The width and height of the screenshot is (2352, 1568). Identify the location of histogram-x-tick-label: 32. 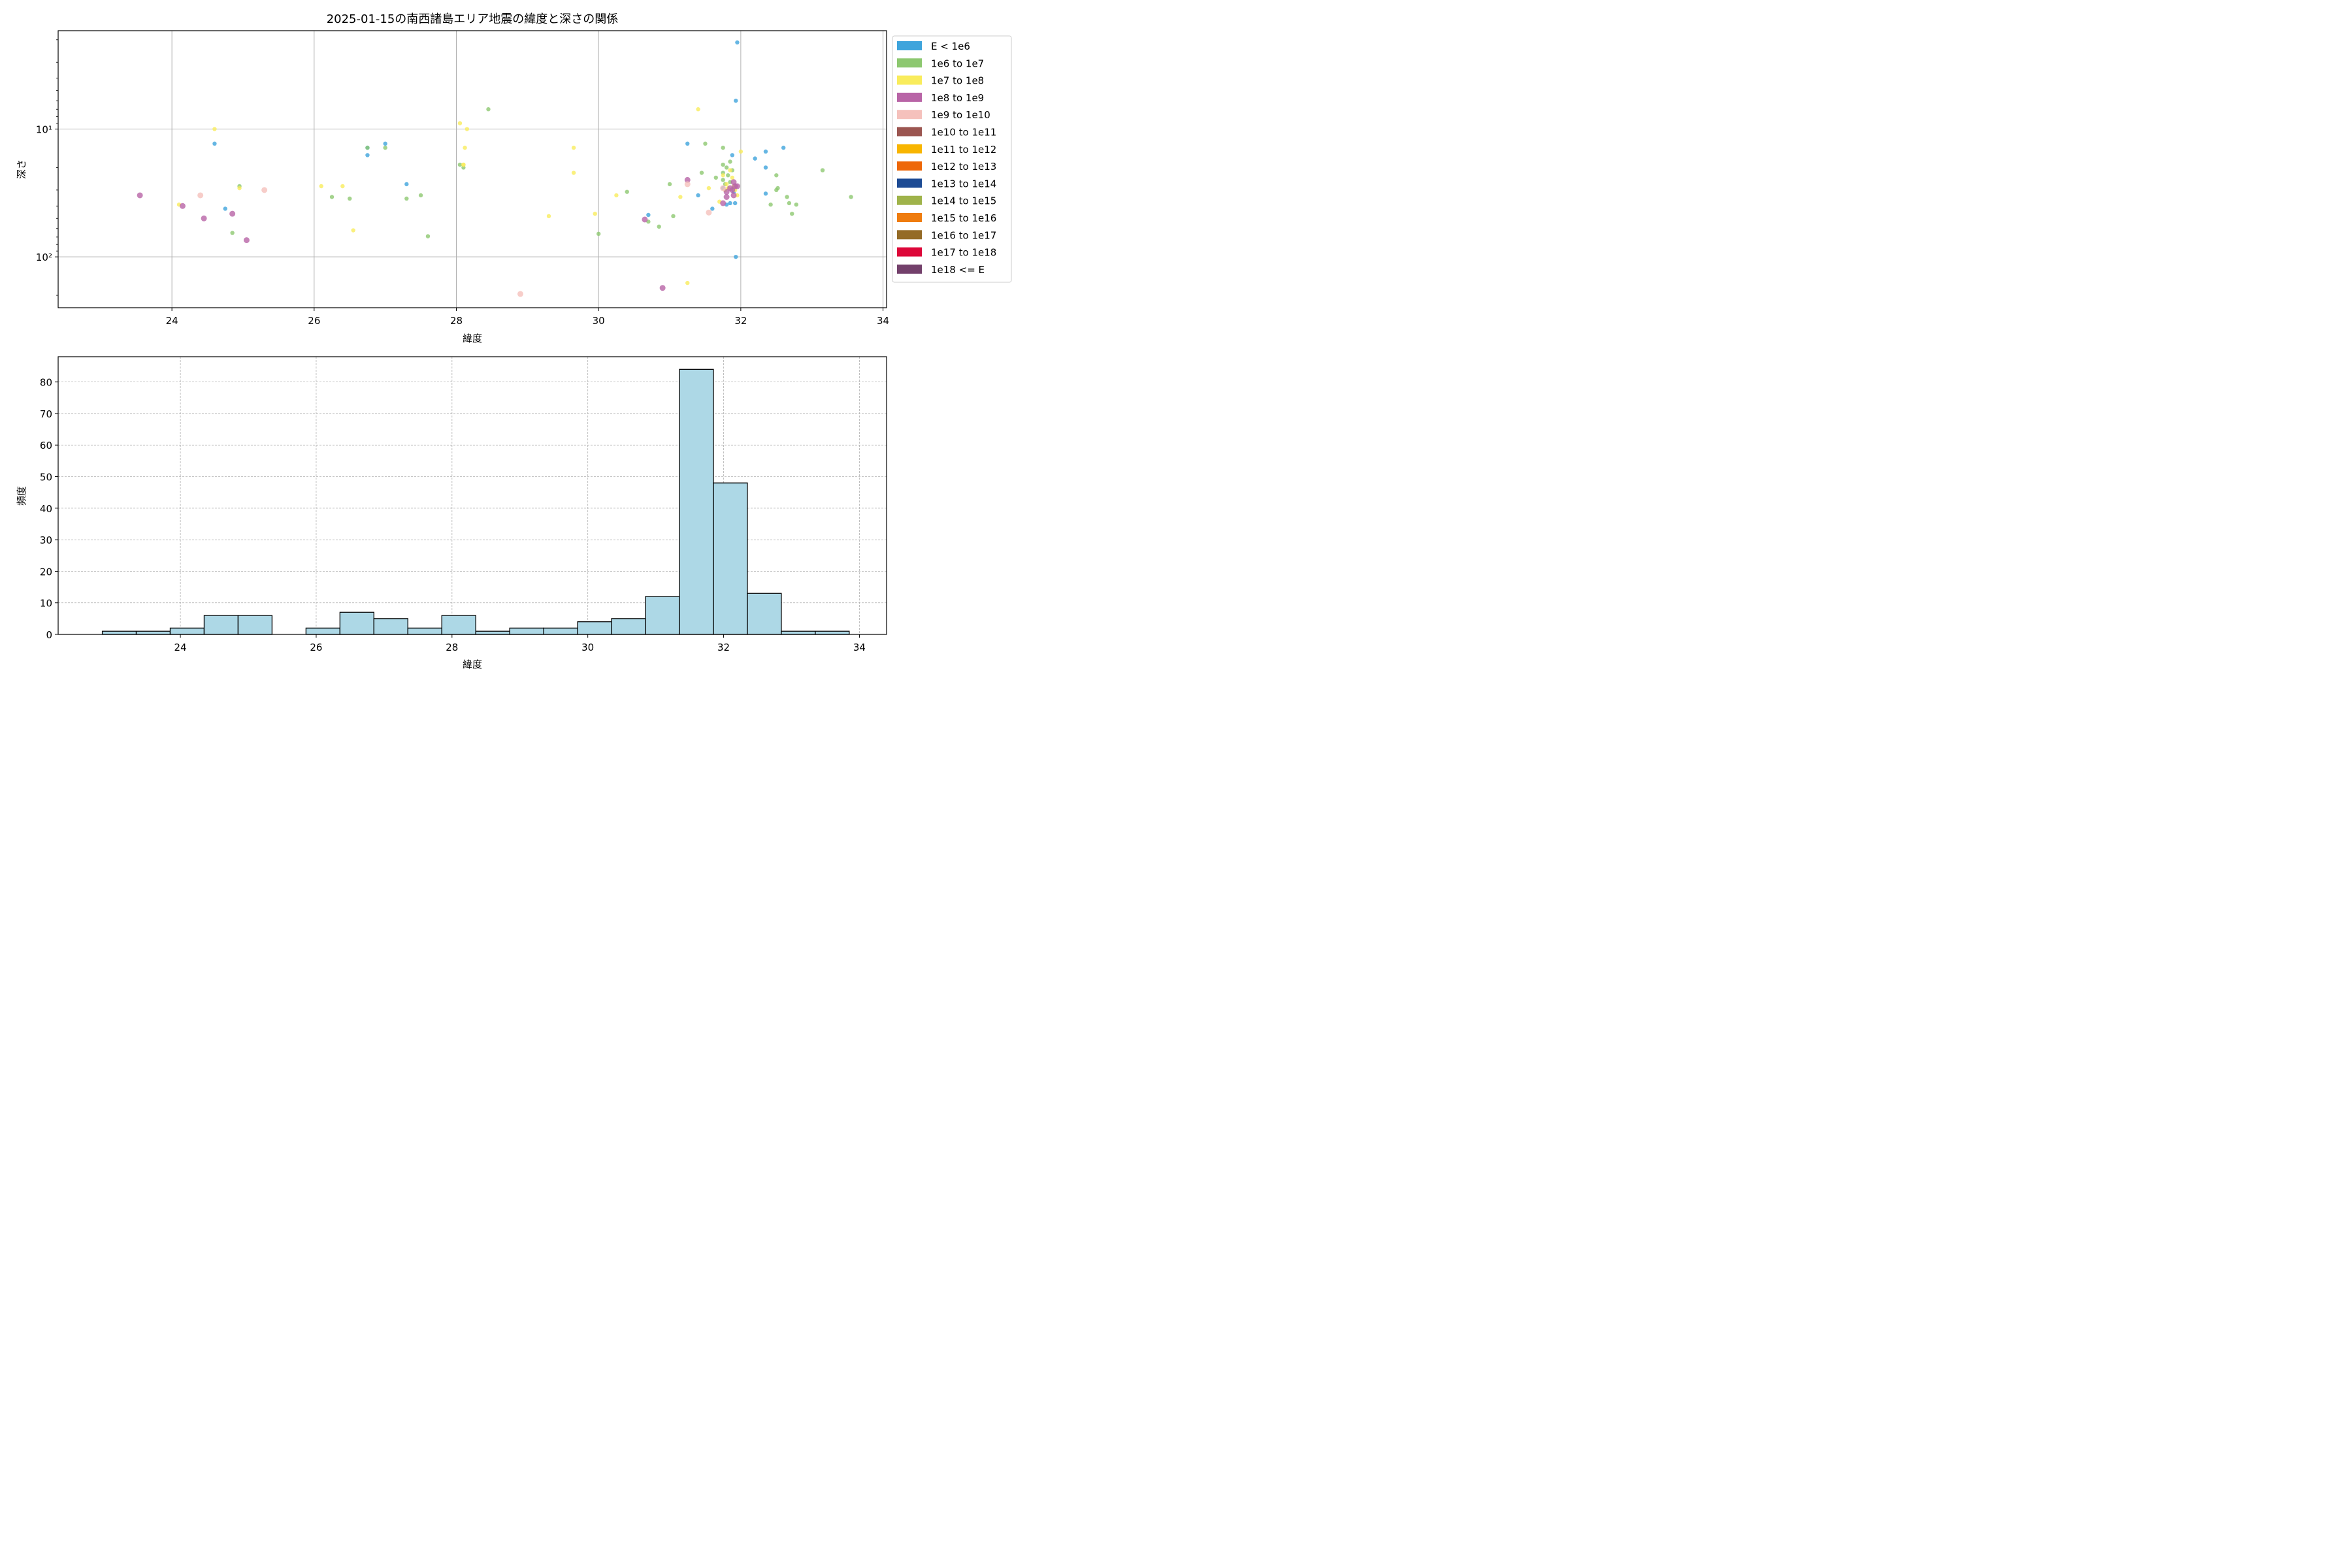
(723, 647).